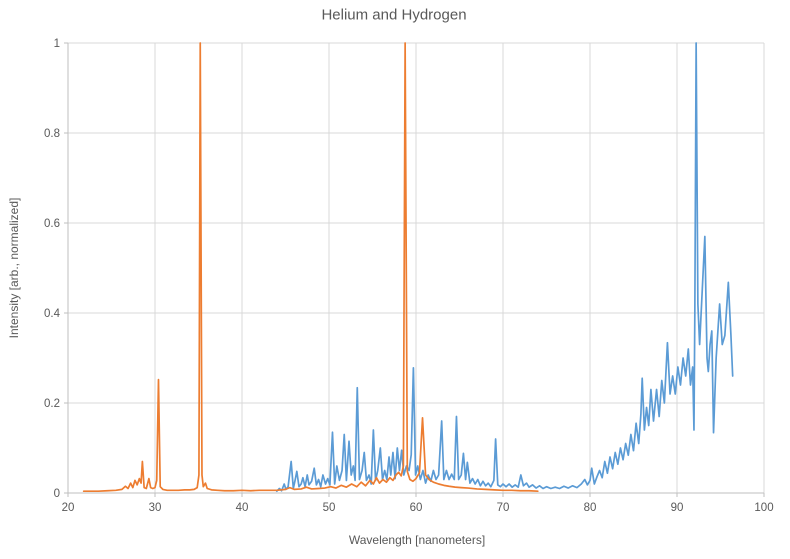 This screenshot has width=790, height=559. What do you see at coordinates (52, 314) in the screenshot?
I see `y-tick-label: 0.4` at bounding box center [52, 314].